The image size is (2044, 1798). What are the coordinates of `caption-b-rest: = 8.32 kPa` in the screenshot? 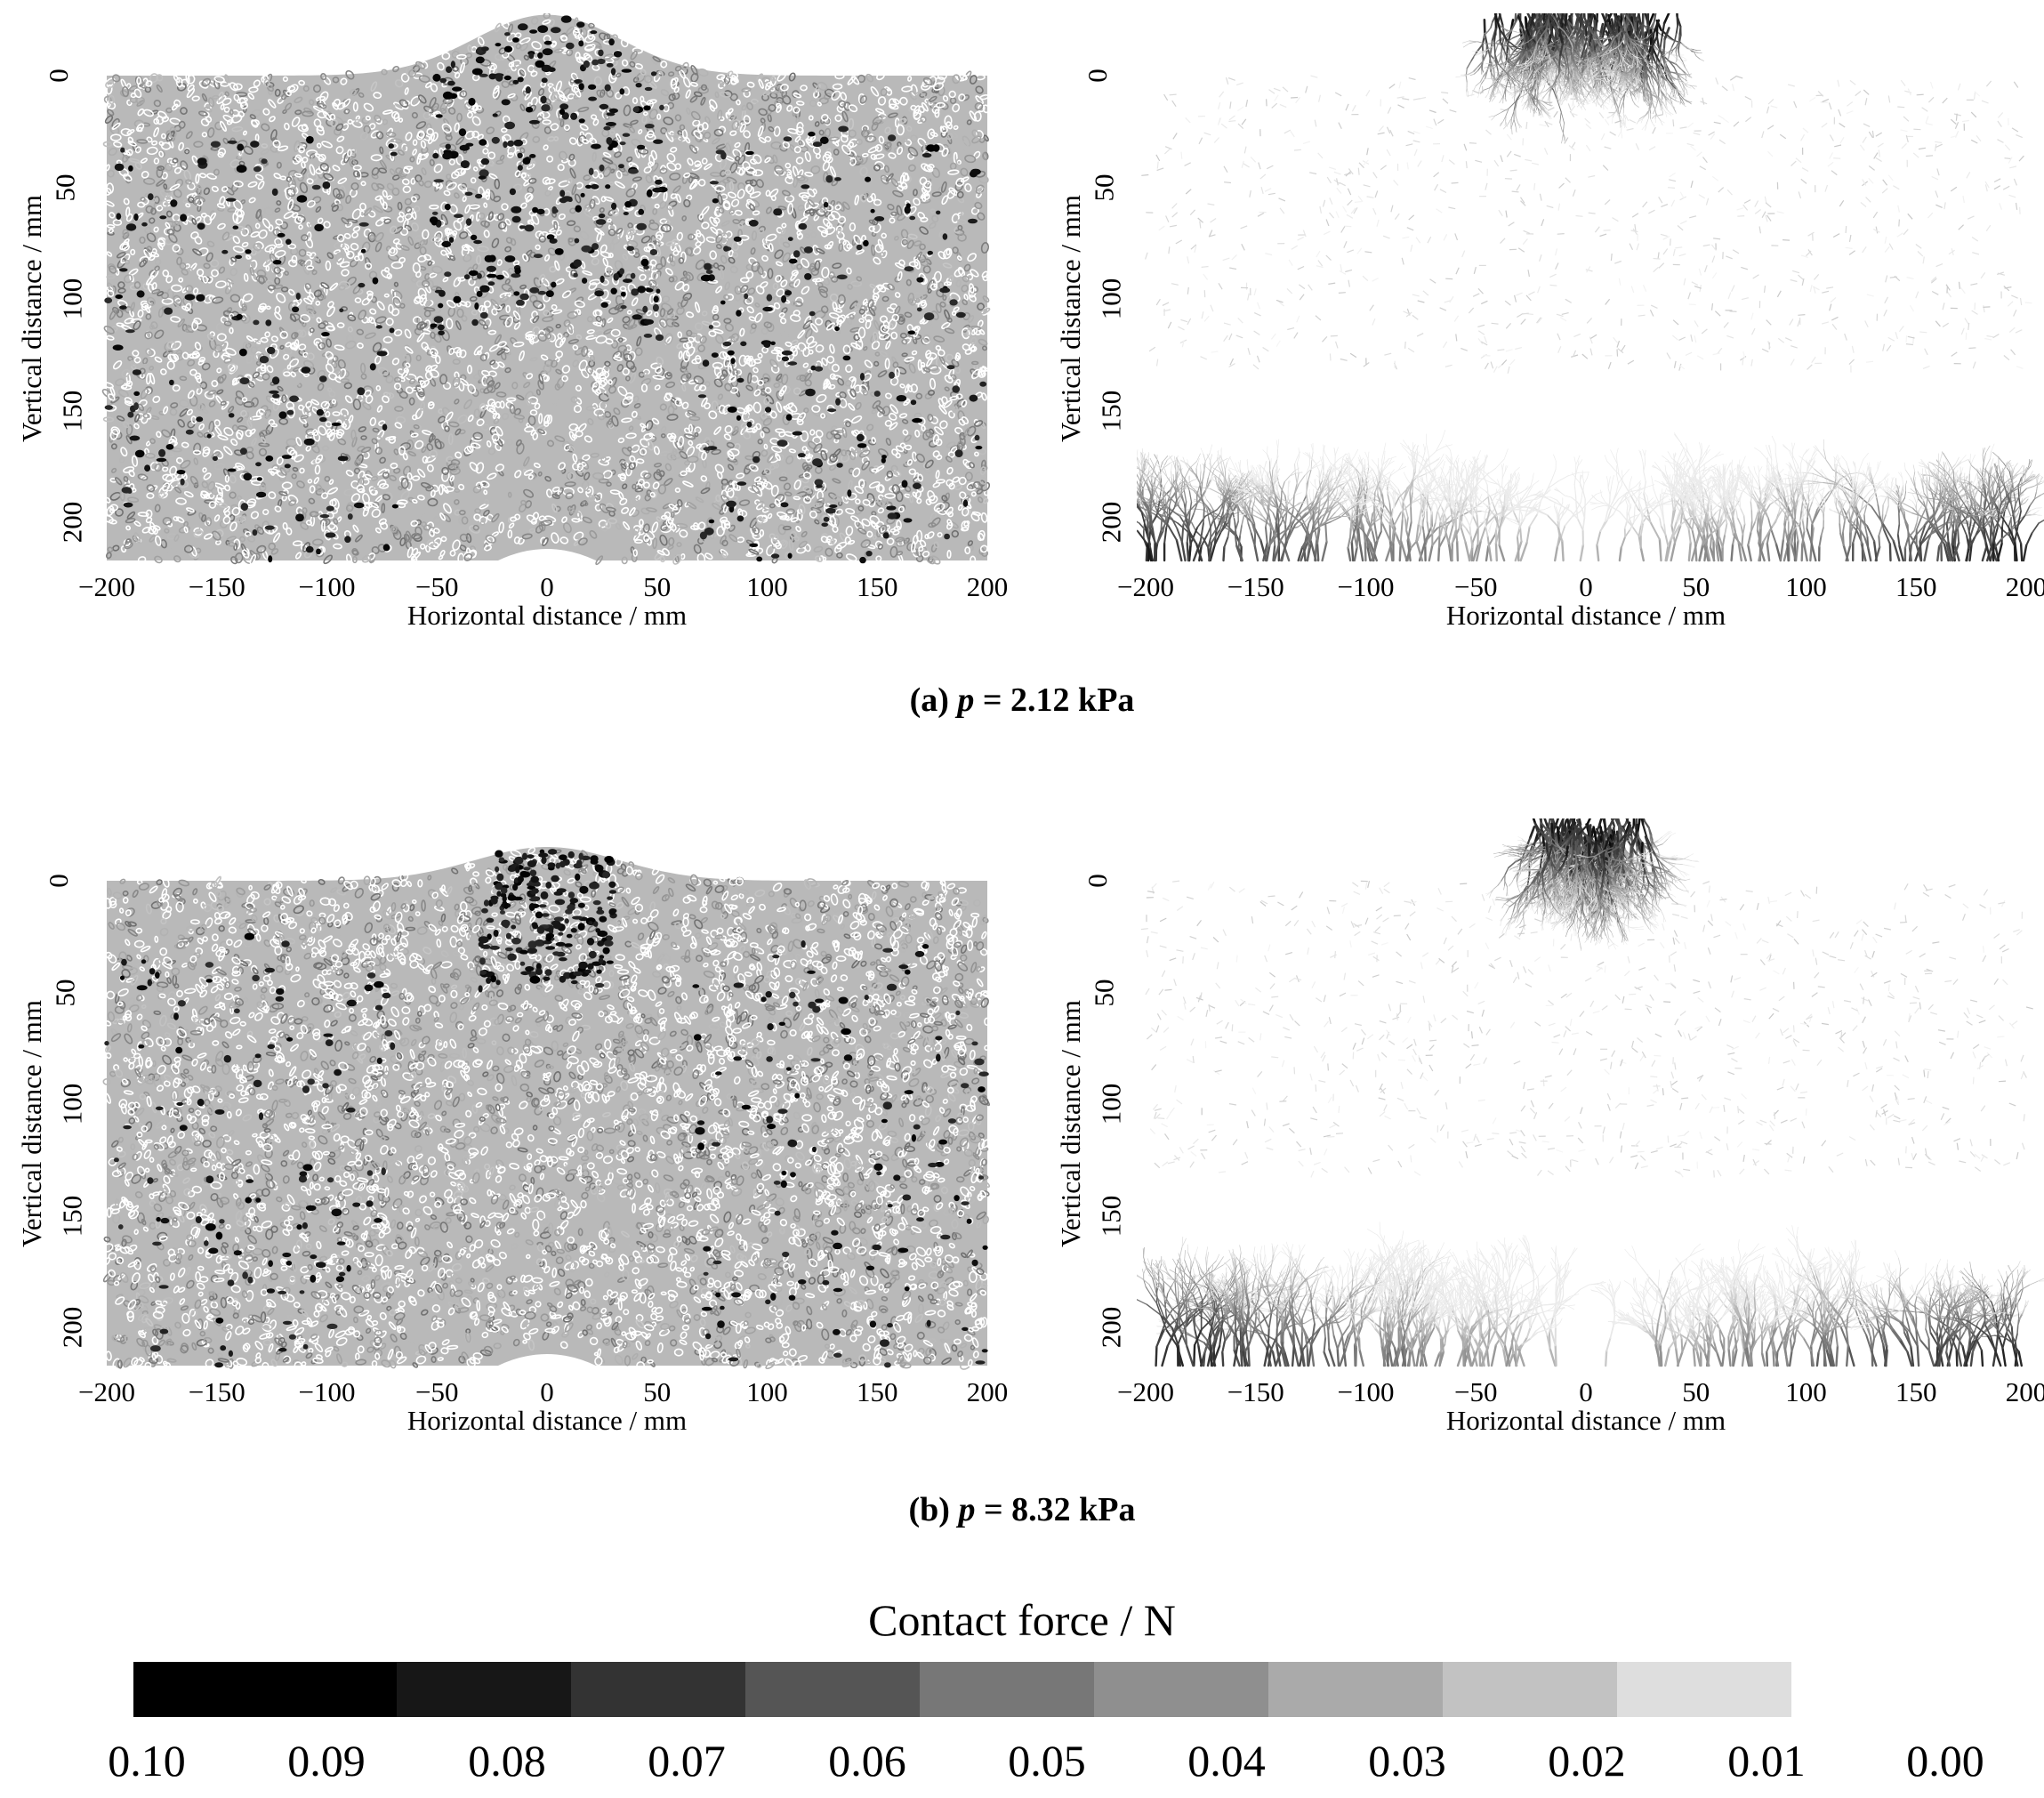 It's located at (1056, 1509).